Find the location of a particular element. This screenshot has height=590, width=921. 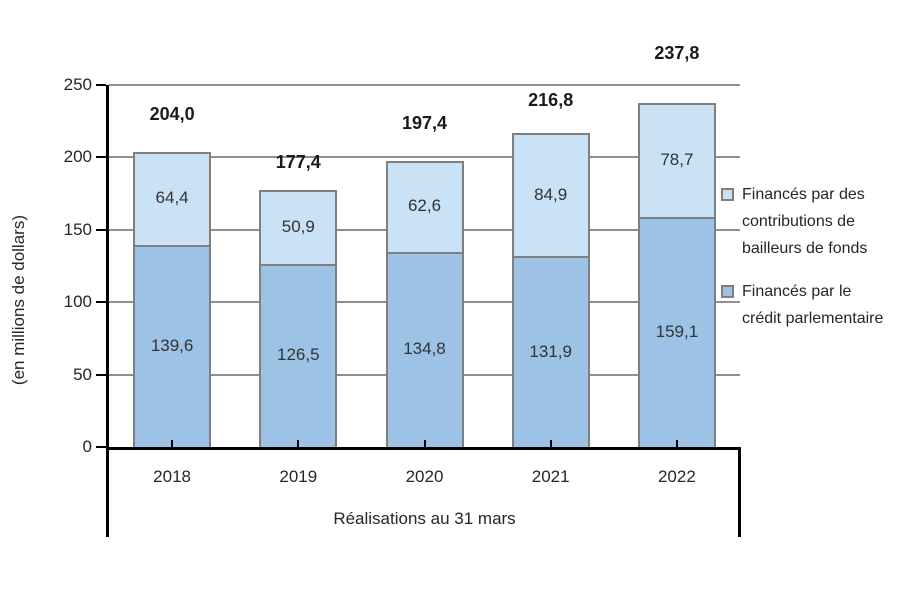

bar-total-label: 204,0 is located at coordinates (172, 113).